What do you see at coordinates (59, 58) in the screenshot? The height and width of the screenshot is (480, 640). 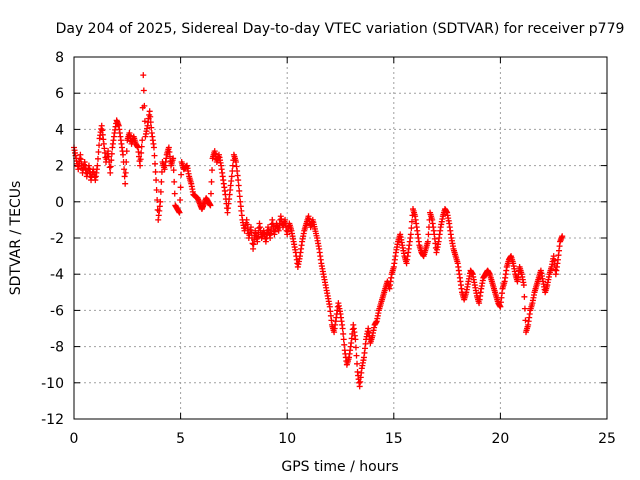 I see `y-tick-label: 8` at bounding box center [59, 58].